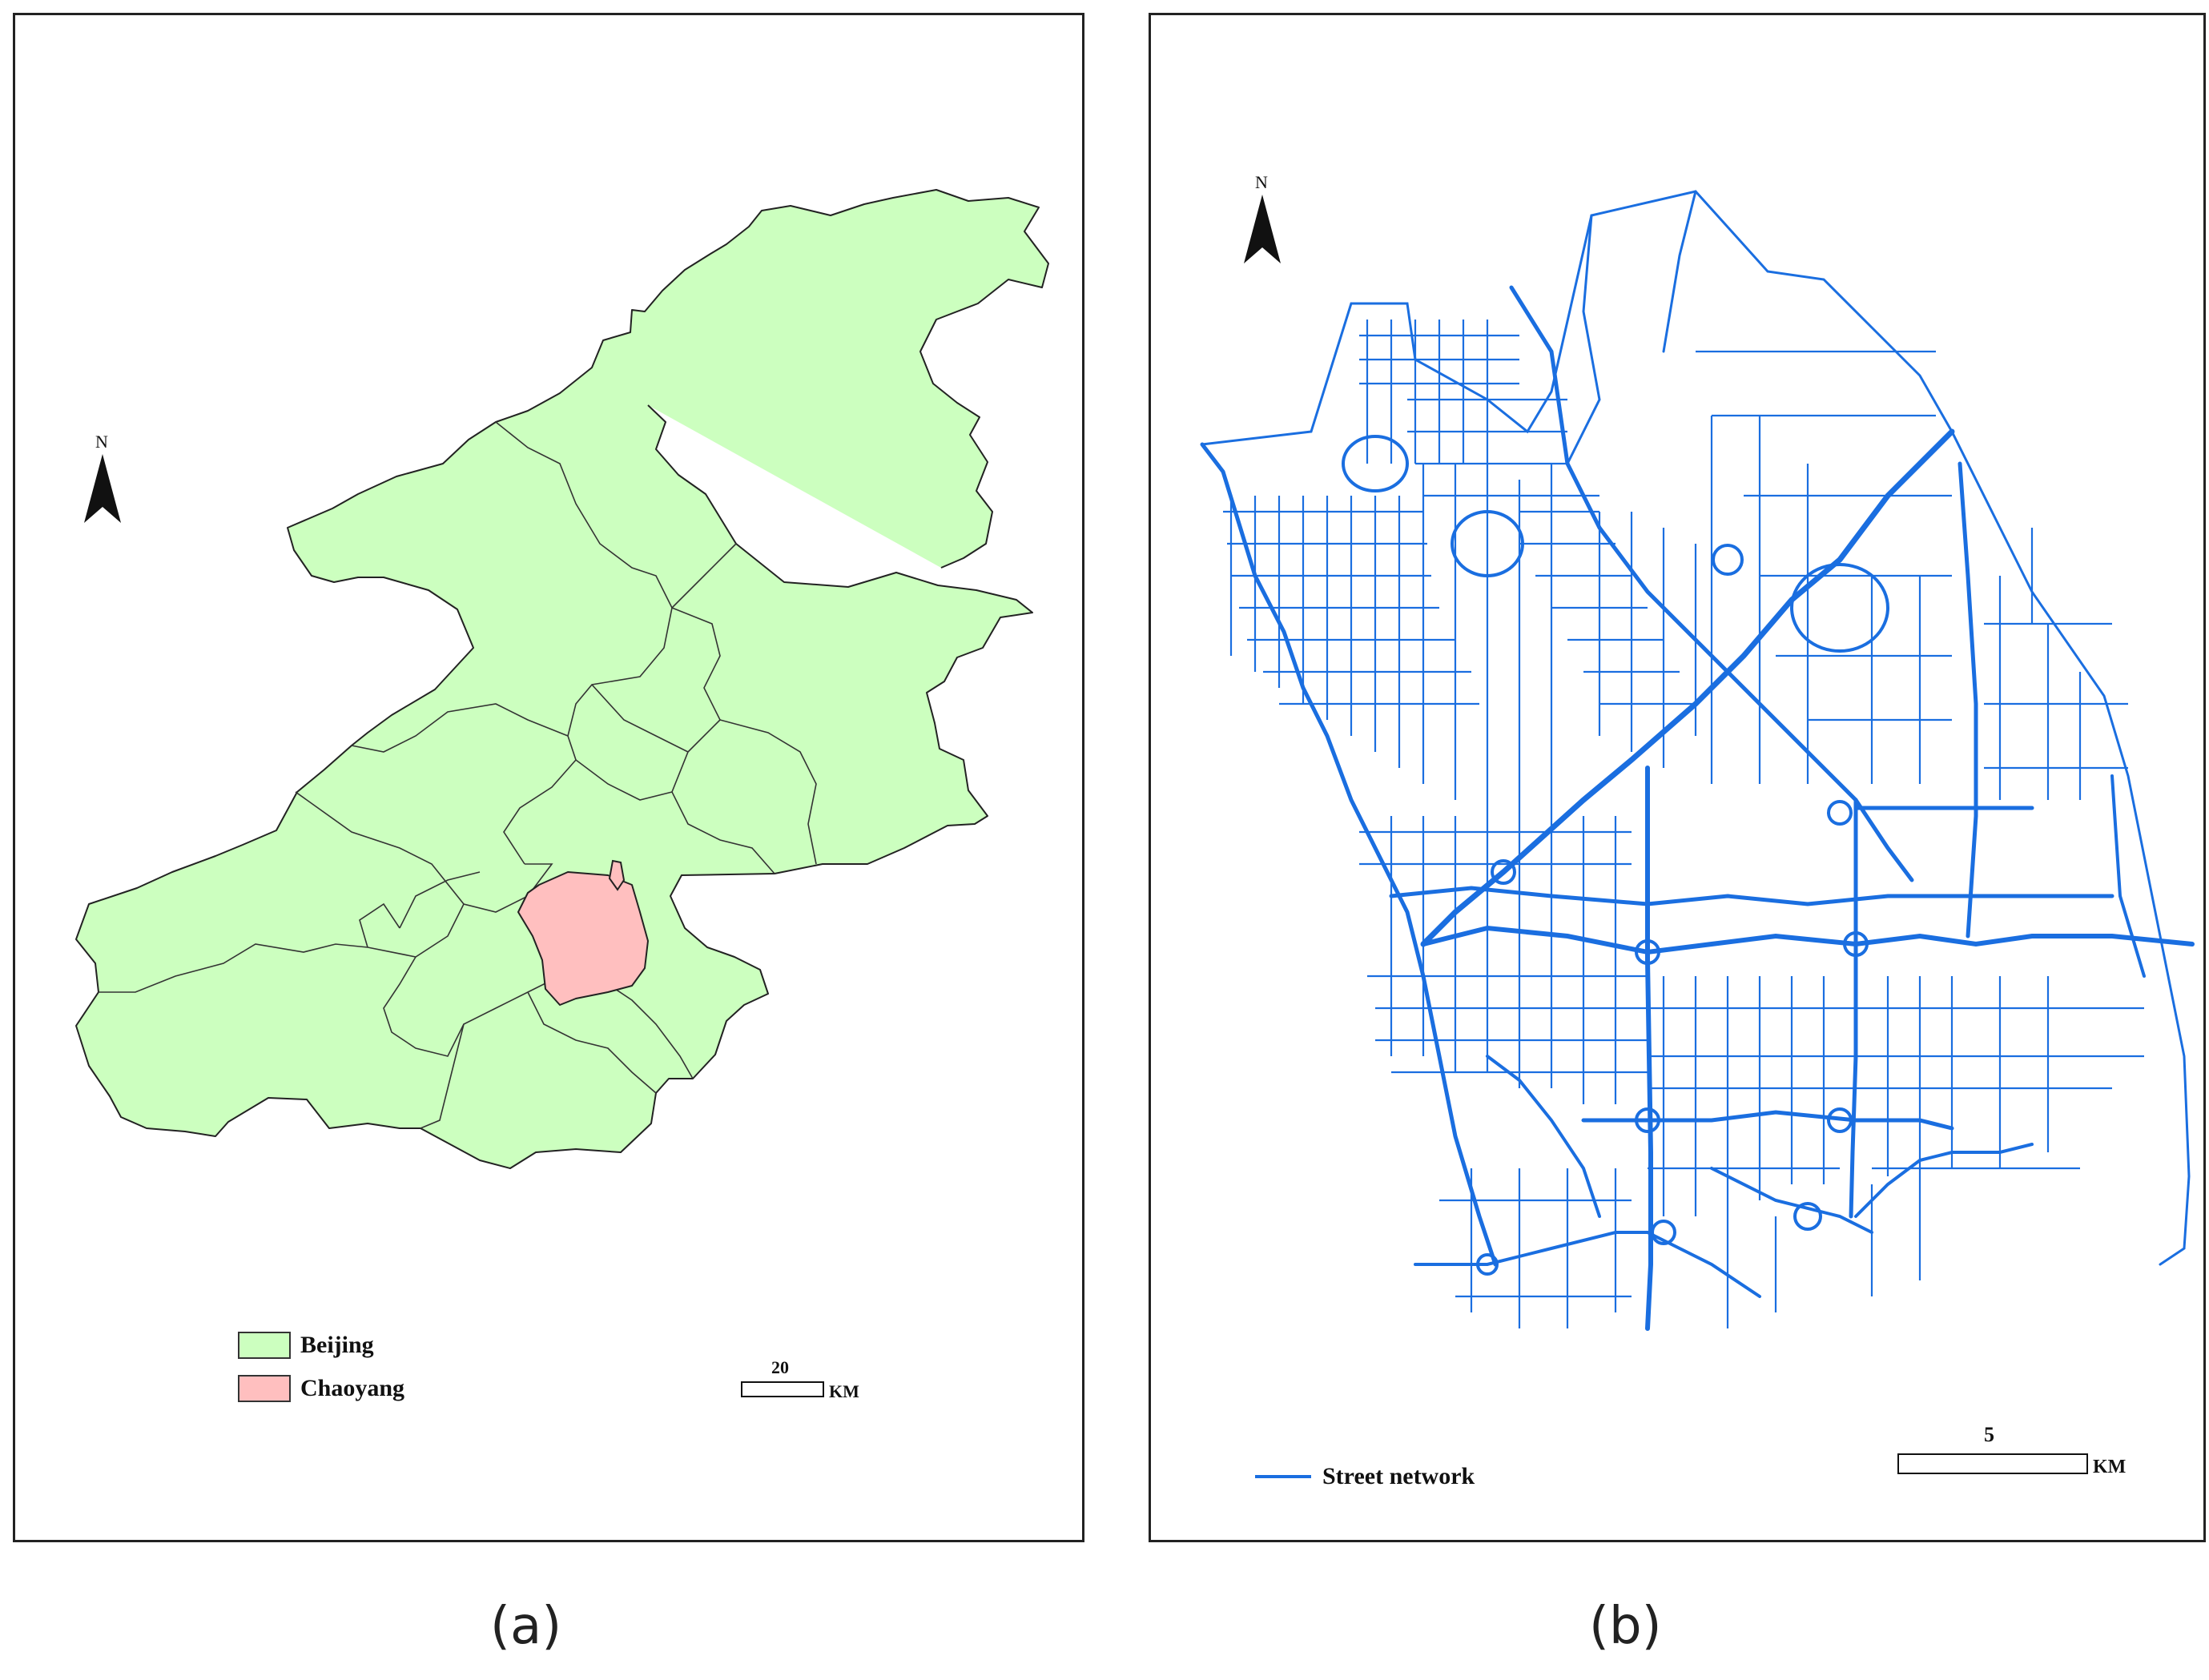  I want to click on legend-item-chaoyang: Chaoyang, so click(321, 1388).